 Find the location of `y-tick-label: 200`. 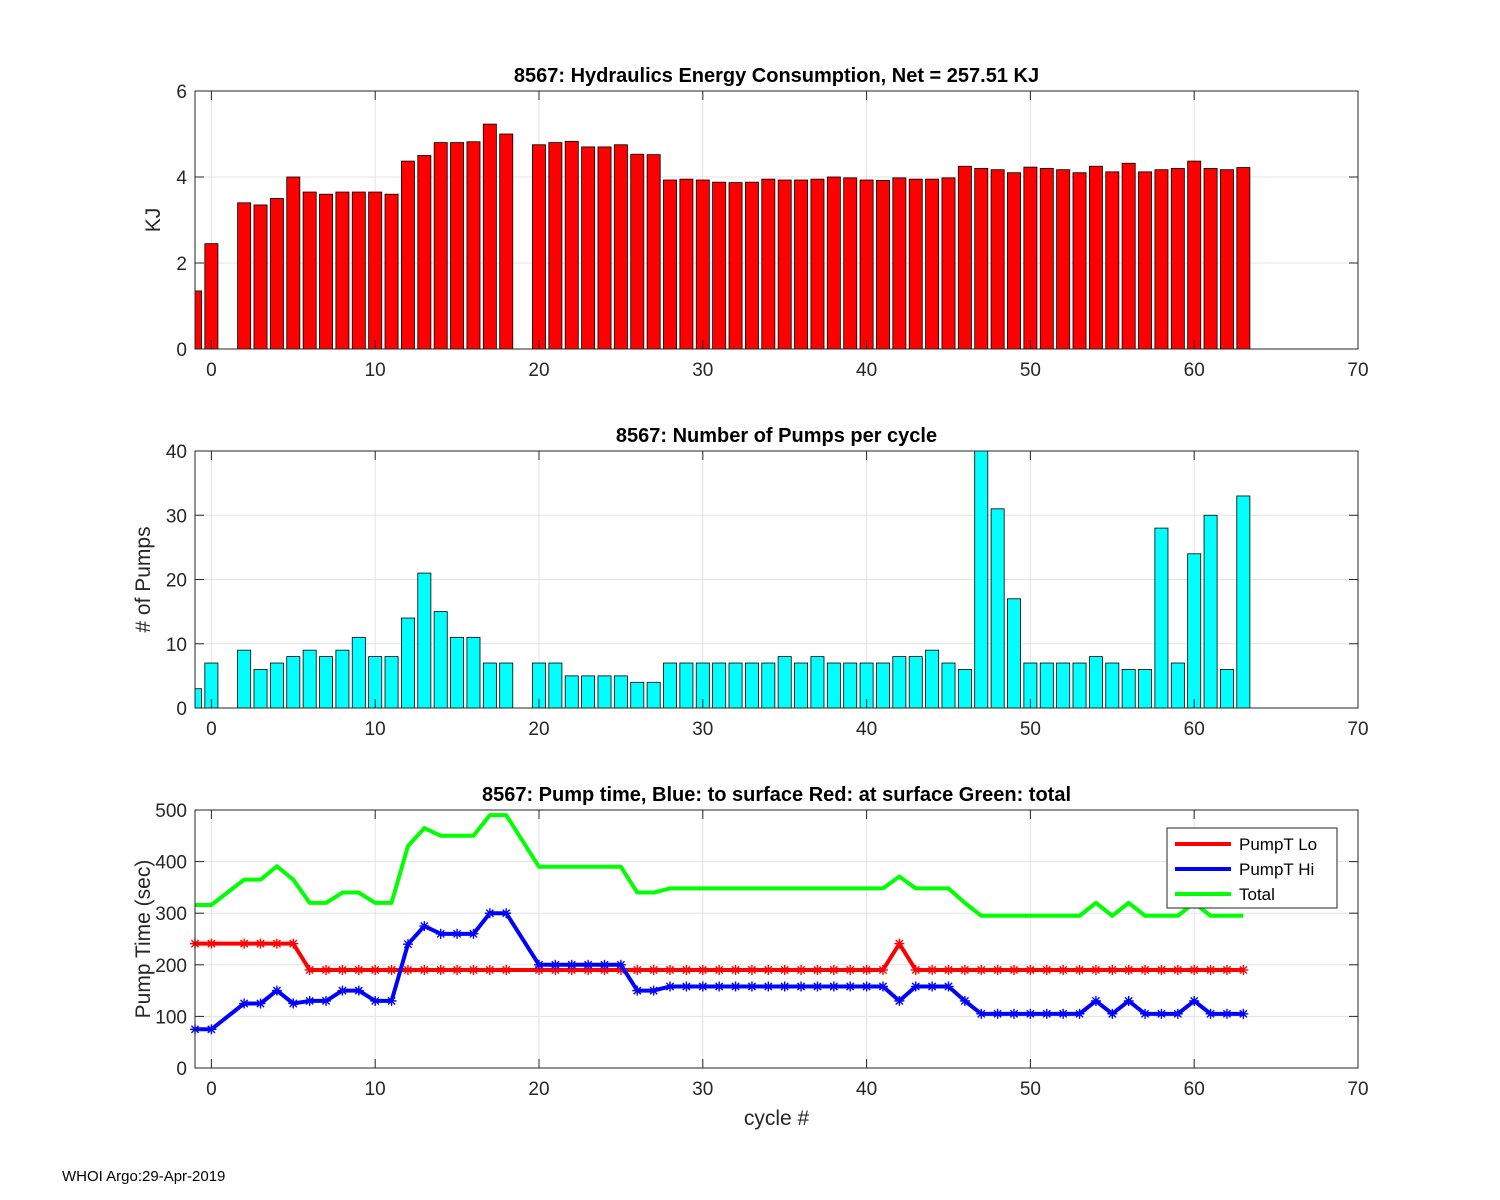

y-tick-label: 200 is located at coordinates (171, 966).